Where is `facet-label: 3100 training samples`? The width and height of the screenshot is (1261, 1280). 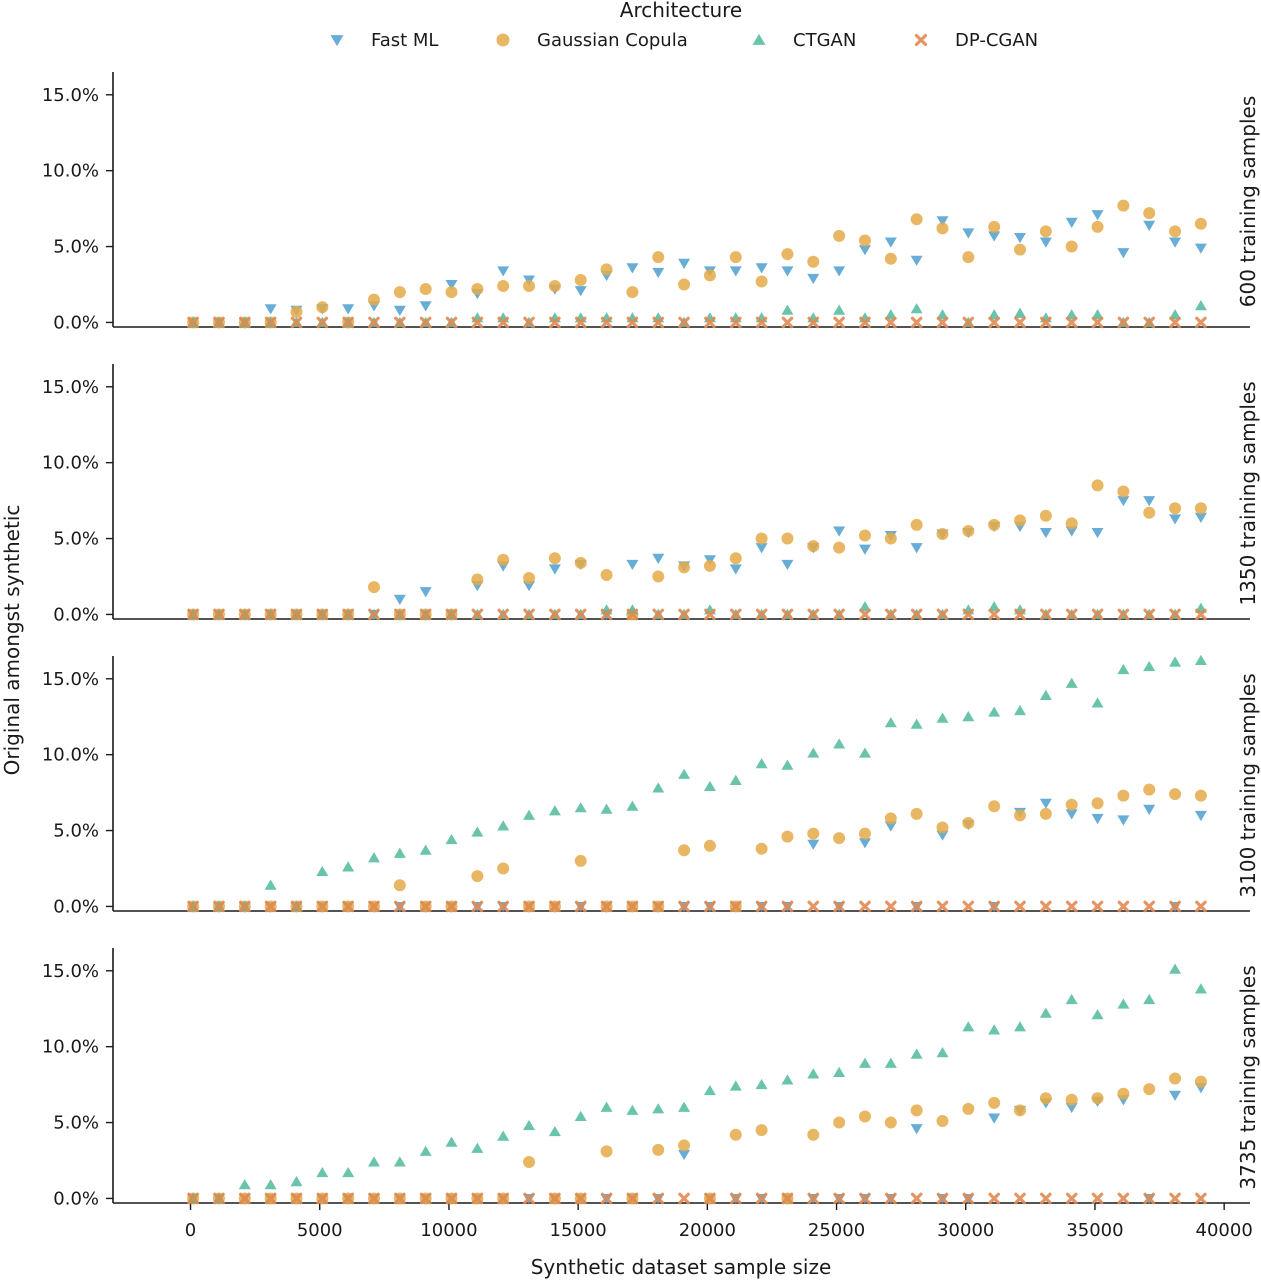 facet-label: 3100 training samples is located at coordinates (1248, 785).